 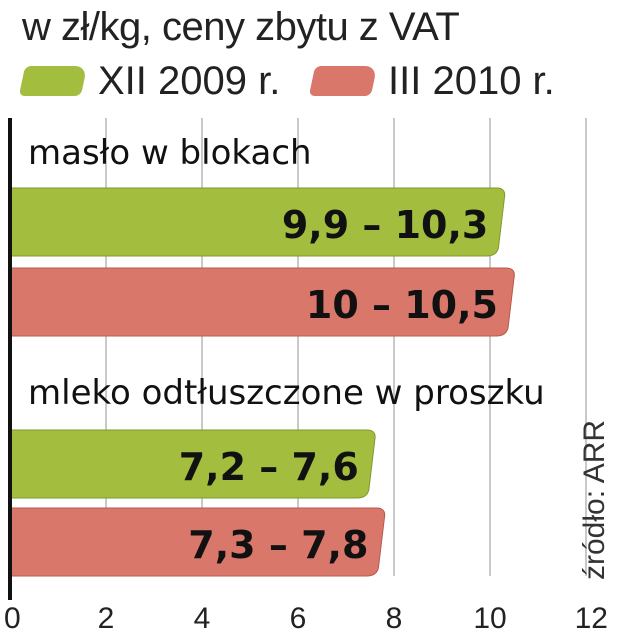 I want to click on x-tick-label-4: 4, so click(x=202, y=618).